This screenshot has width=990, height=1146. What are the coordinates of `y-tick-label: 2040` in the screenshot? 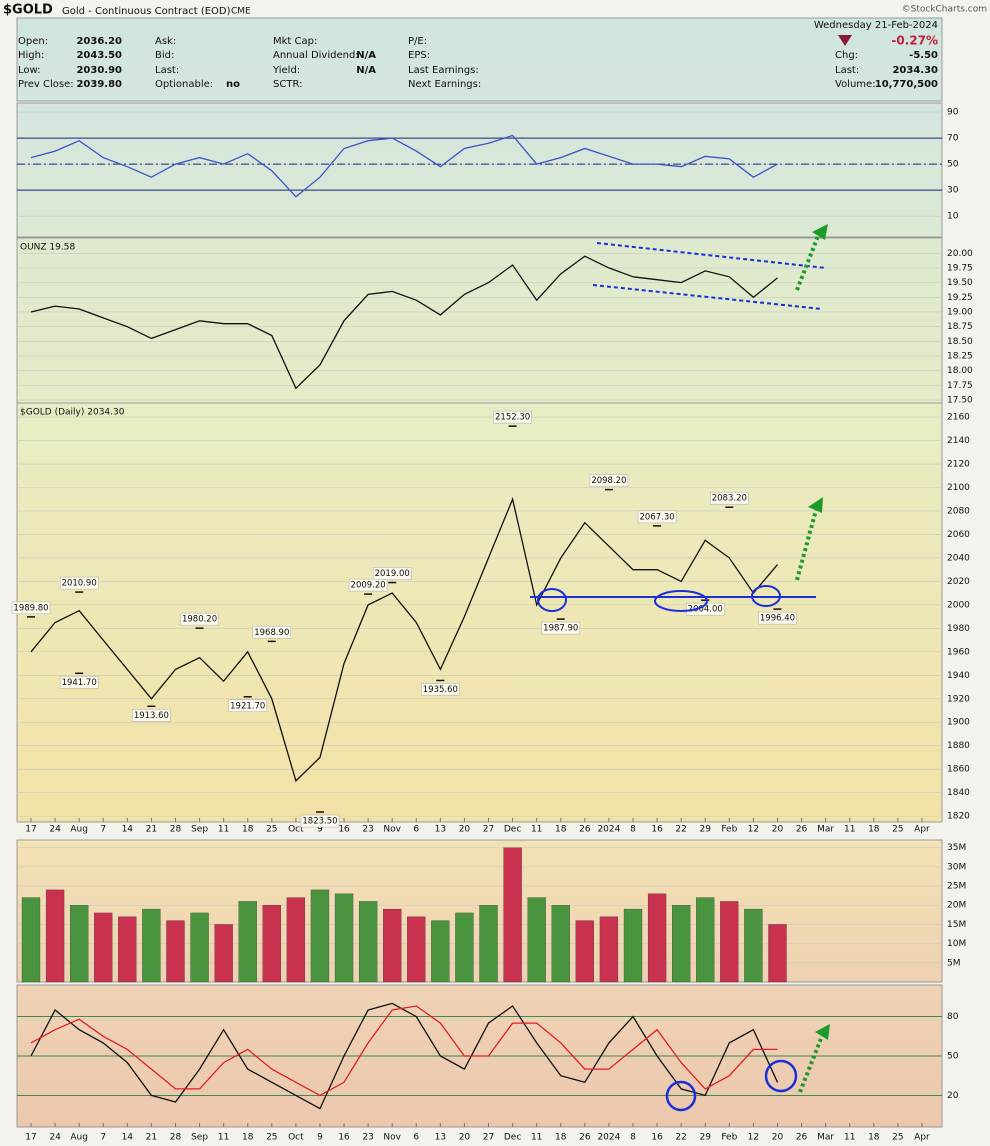 It's located at (958, 558).